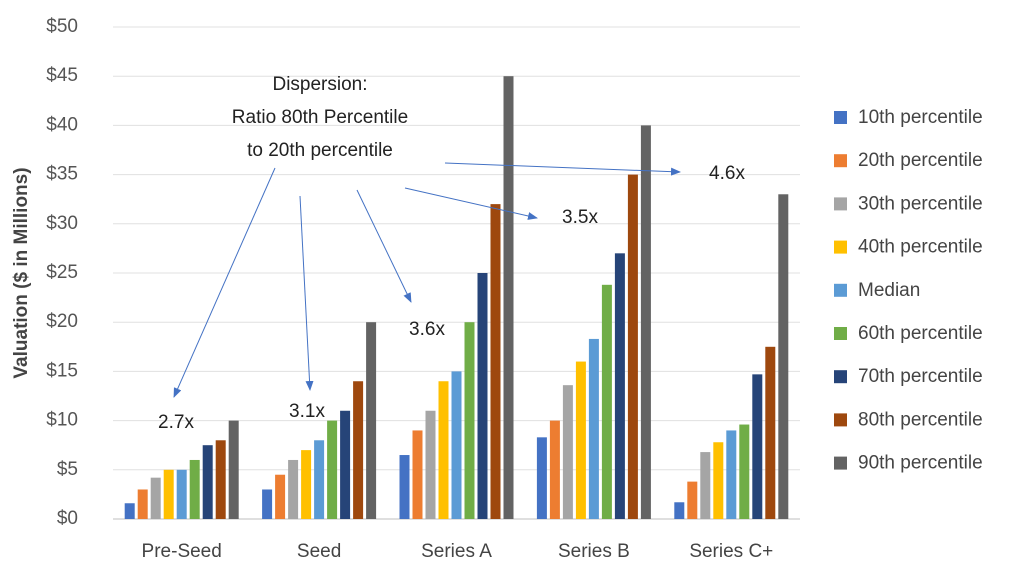  Describe the element at coordinates (427, 329) in the screenshot. I see `ratio-label: 3.6x` at that location.